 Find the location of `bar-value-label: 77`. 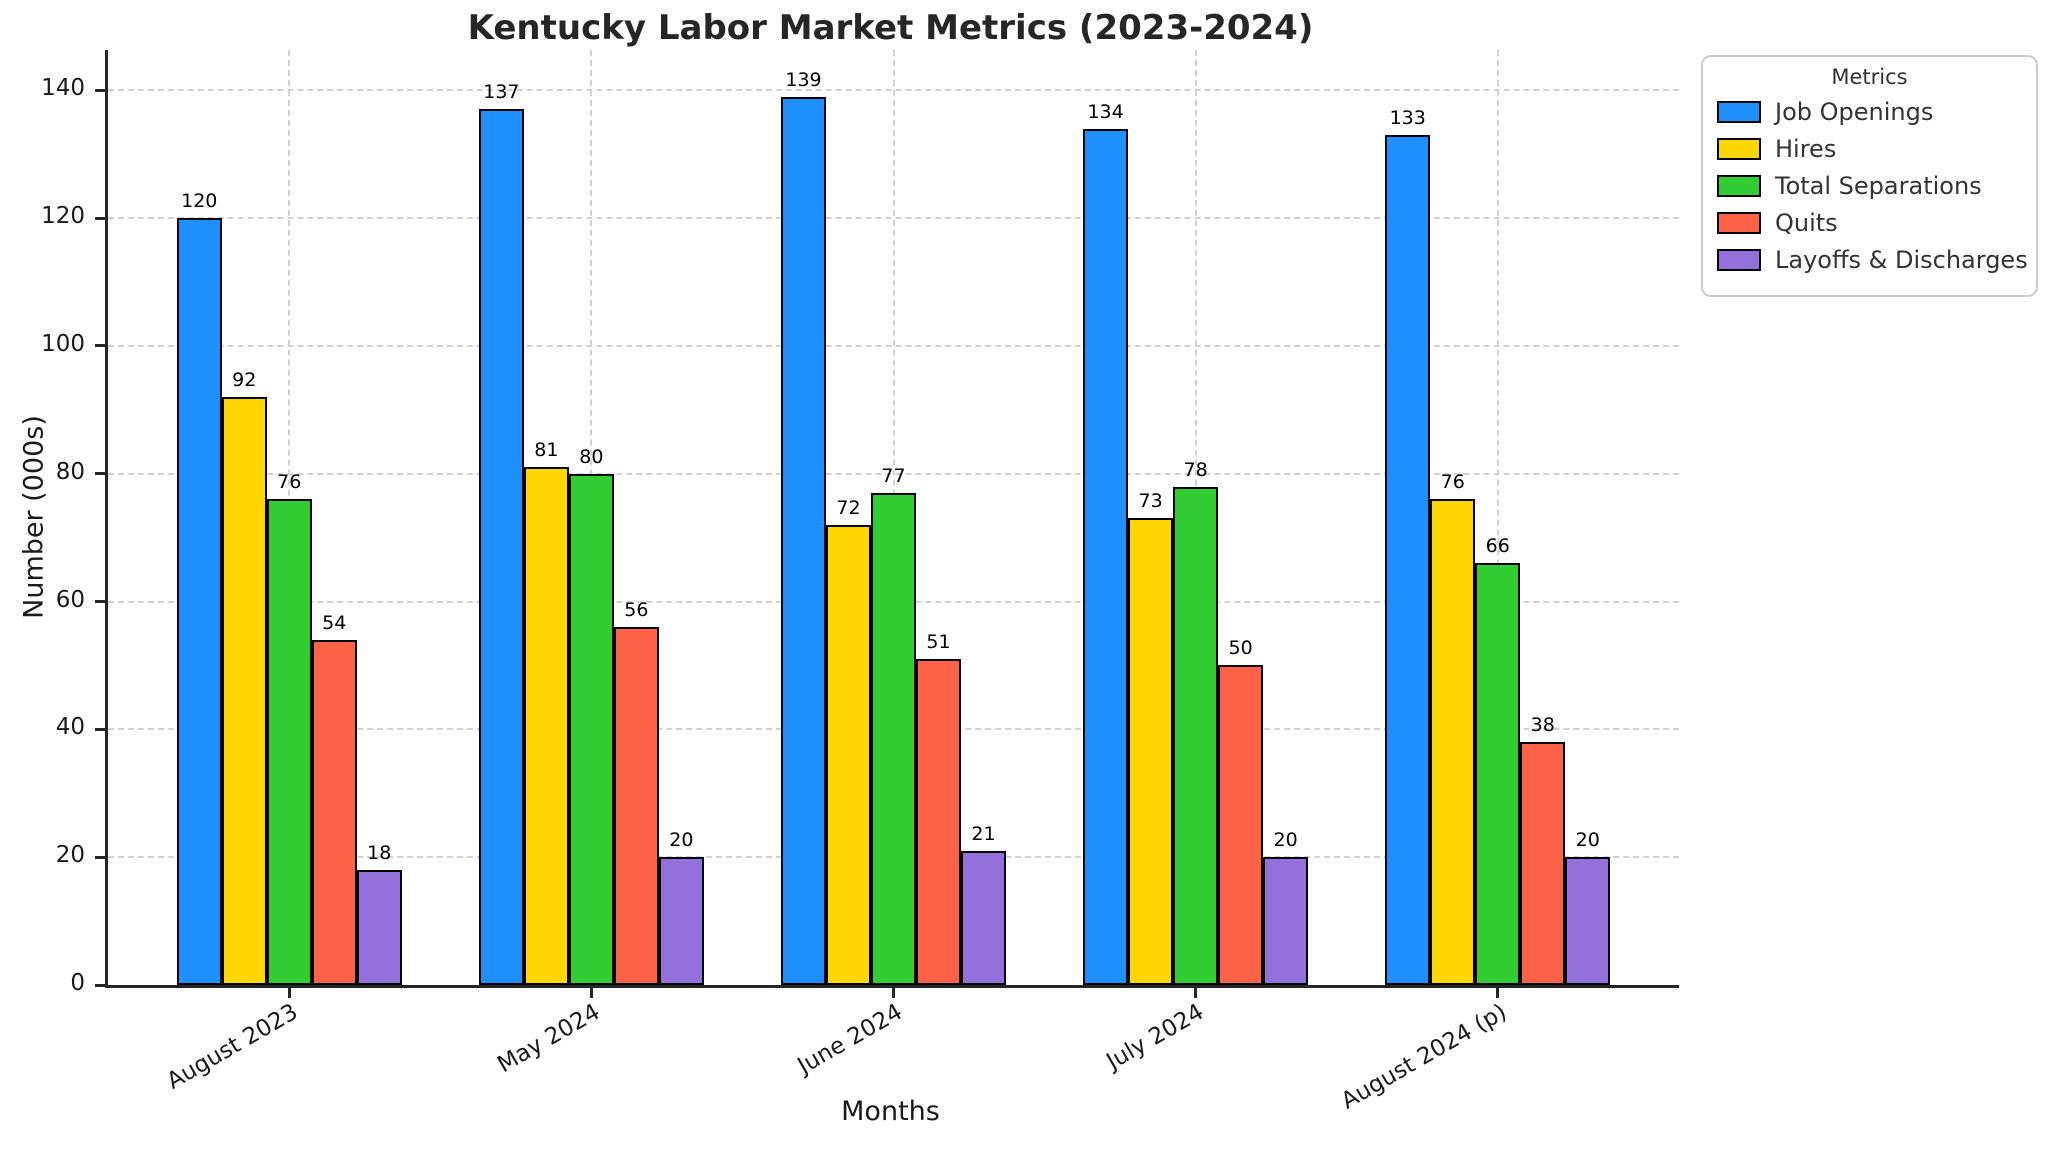

bar-value-label: 77 is located at coordinates (893, 475).